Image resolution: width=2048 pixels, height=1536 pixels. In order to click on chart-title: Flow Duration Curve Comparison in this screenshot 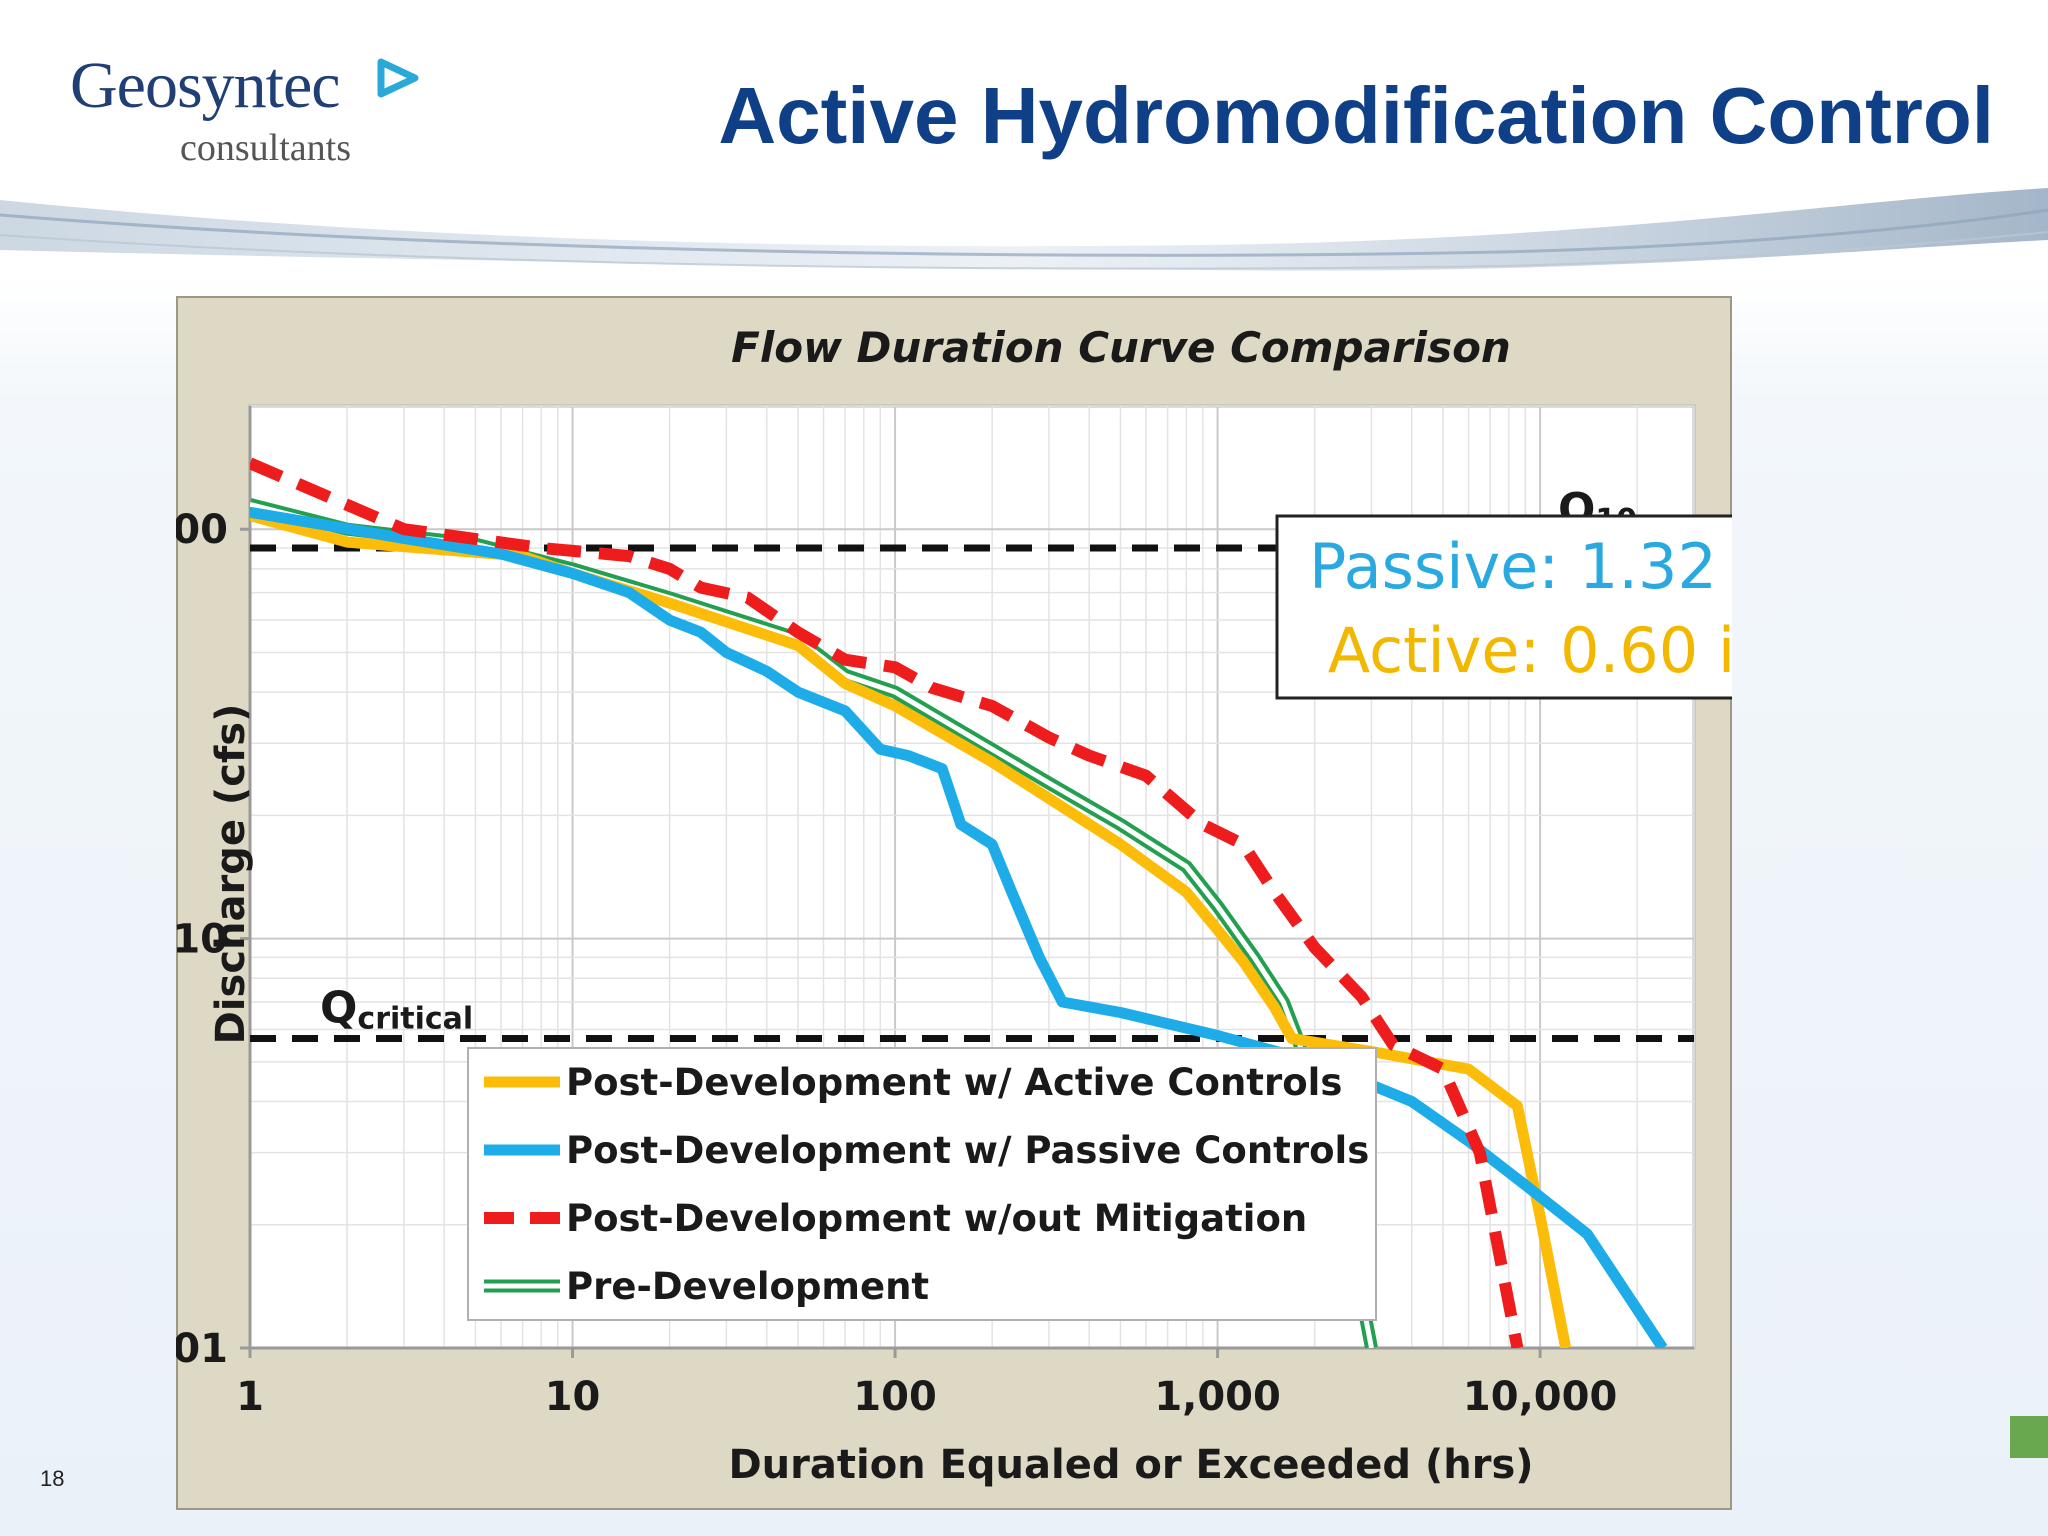, I will do `click(1121, 347)`.